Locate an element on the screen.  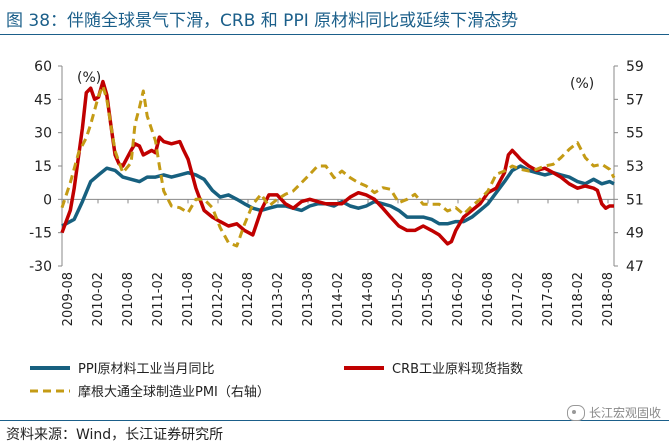
x-tick-label: 2012-08 is located at coordinates (248, 299).